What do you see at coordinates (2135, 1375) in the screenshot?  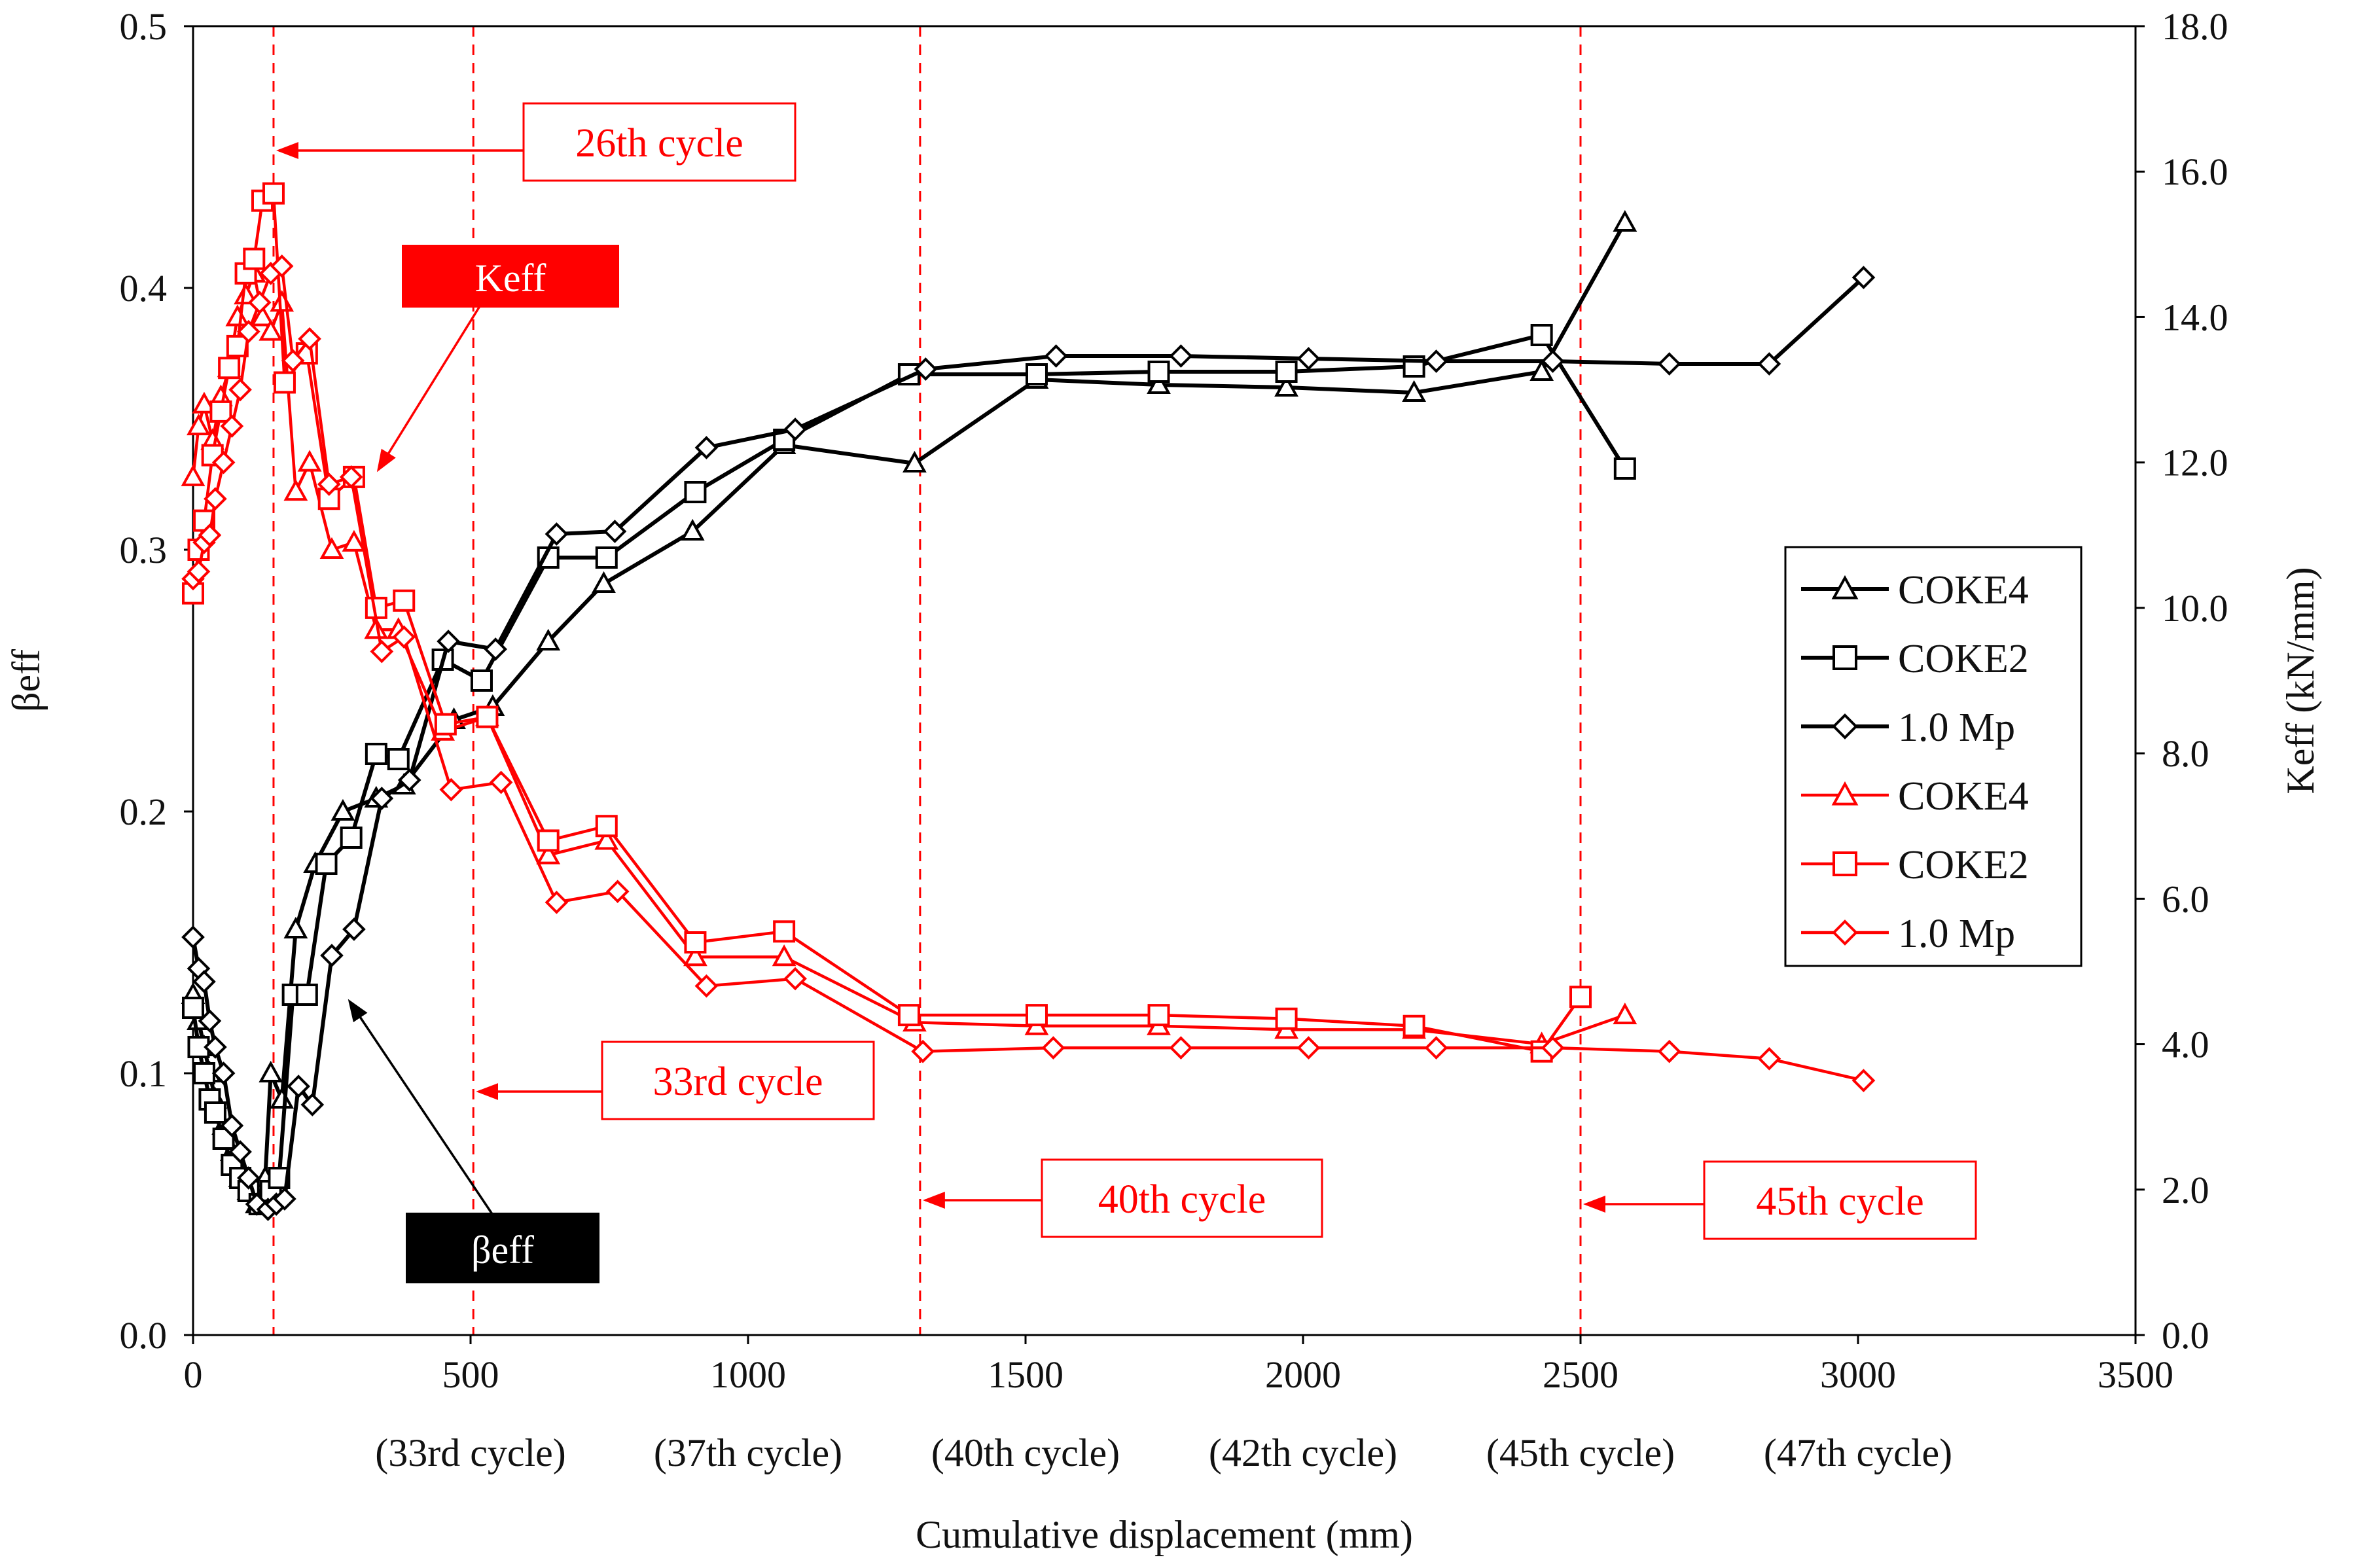 I see `x-tick-label: 3500` at bounding box center [2135, 1375].